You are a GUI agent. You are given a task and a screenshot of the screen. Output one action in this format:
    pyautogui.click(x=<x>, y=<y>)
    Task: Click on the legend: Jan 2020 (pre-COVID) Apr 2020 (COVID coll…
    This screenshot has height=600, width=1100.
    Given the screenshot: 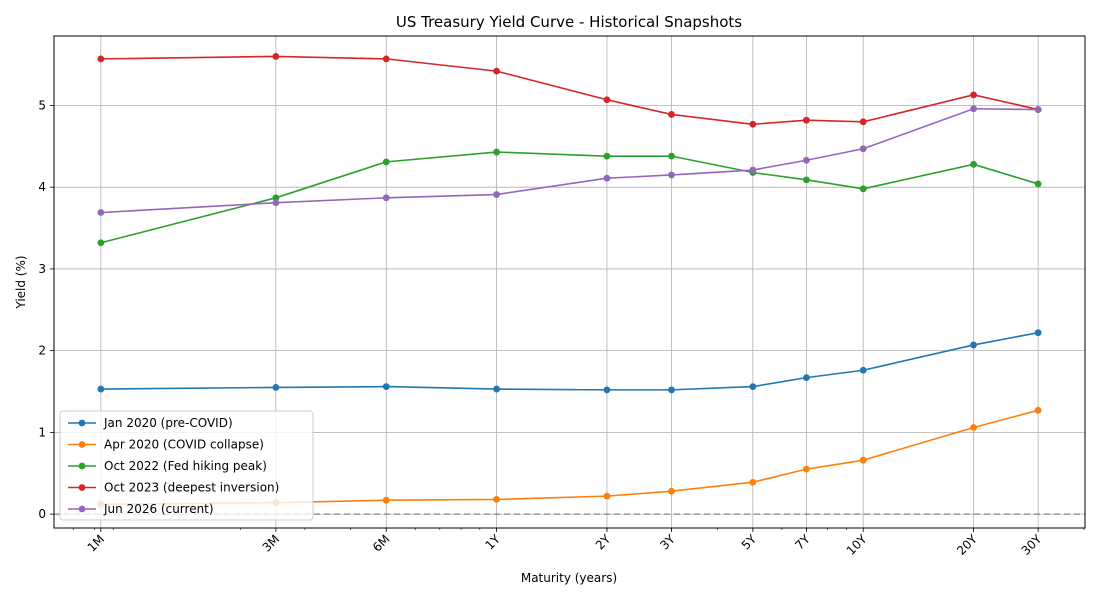 What is the action you would take?
    pyautogui.click(x=186, y=465)
    